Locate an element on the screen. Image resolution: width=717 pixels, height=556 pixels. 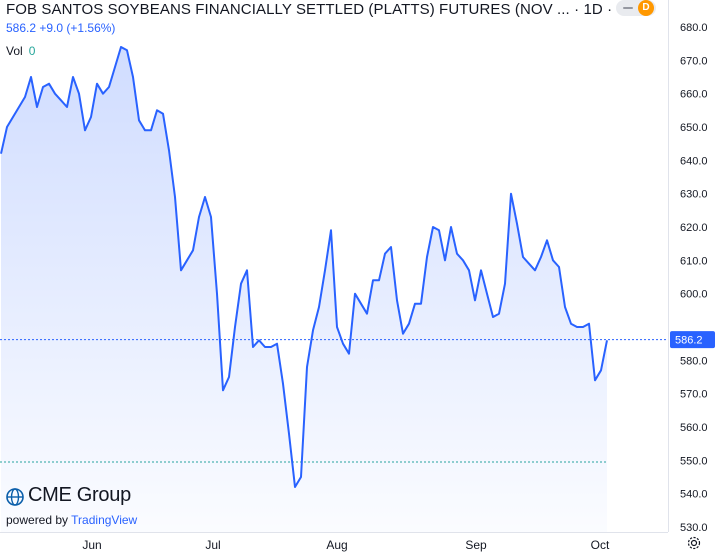
y-tick-label: 610.0 is located at coordinates (694, 261).